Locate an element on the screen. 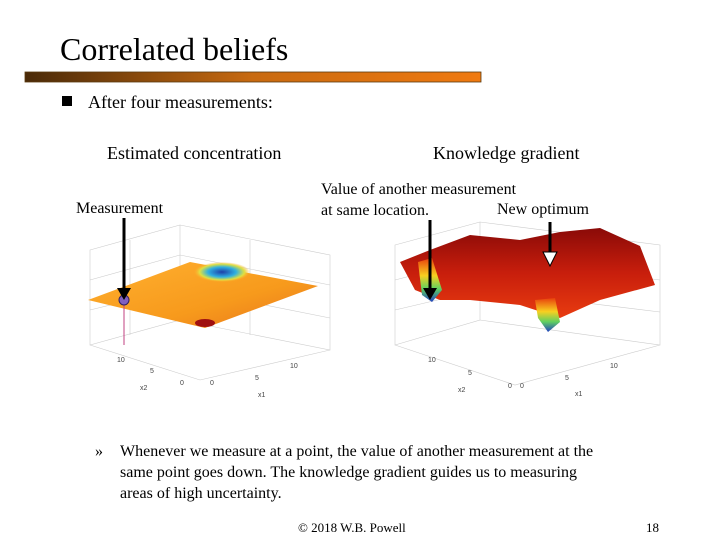  bullet-marker is located at coordinates (67, 101).